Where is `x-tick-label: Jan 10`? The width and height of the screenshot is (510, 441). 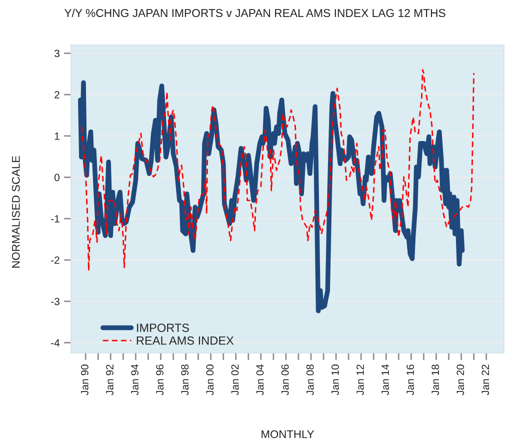 x-tick-label: Jan 10 is located at coordinates (335, 380).